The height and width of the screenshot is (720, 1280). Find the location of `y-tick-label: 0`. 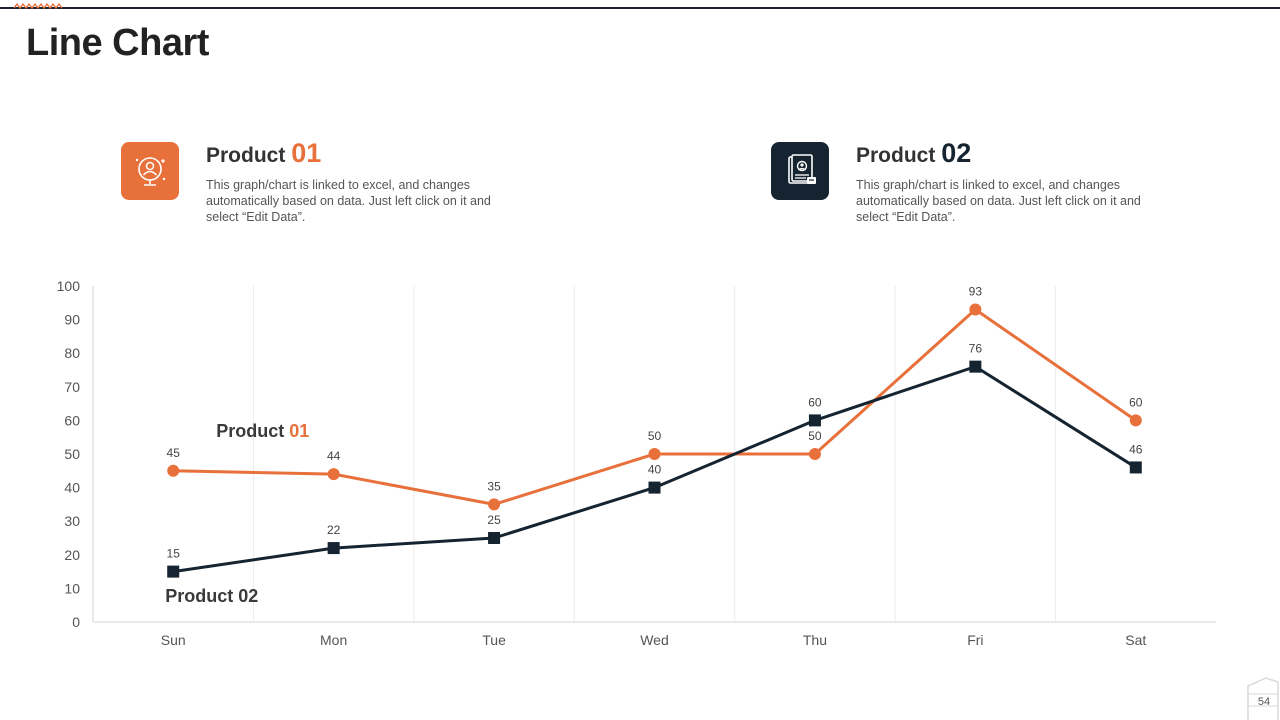

y-tick-label: 0 is located at coordinates (76, 622).